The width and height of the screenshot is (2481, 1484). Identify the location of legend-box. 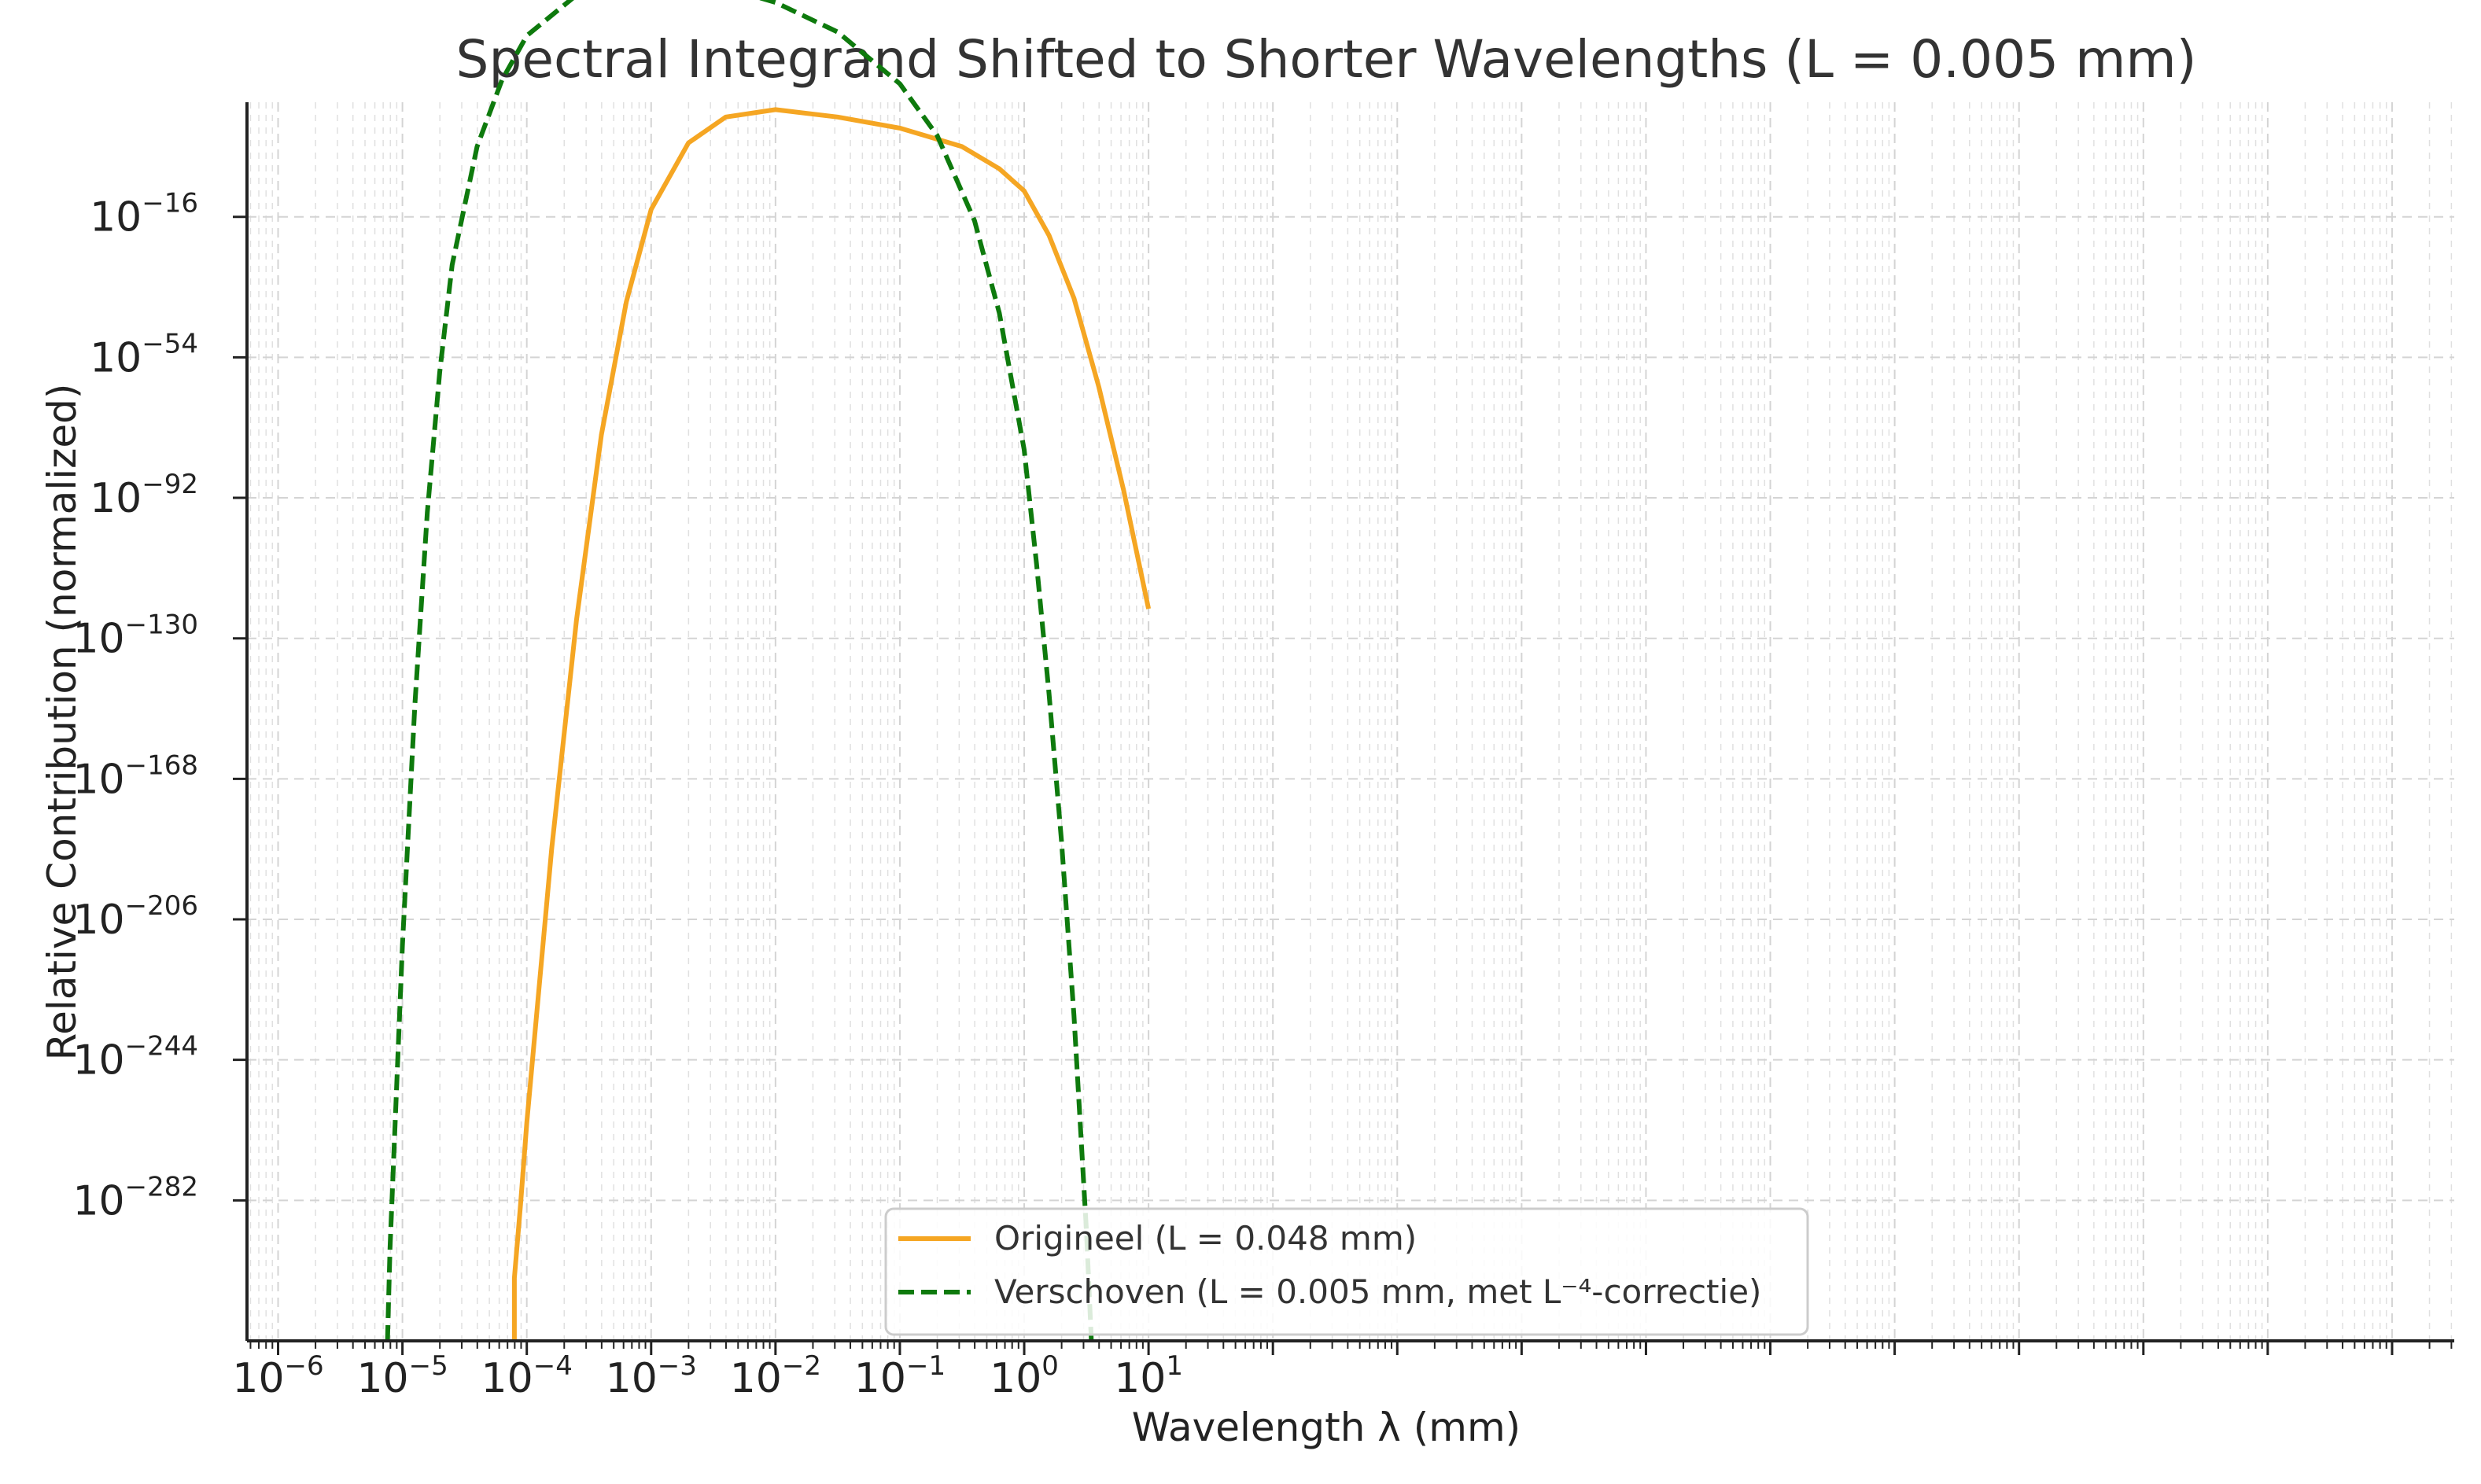
(1346, 1271).